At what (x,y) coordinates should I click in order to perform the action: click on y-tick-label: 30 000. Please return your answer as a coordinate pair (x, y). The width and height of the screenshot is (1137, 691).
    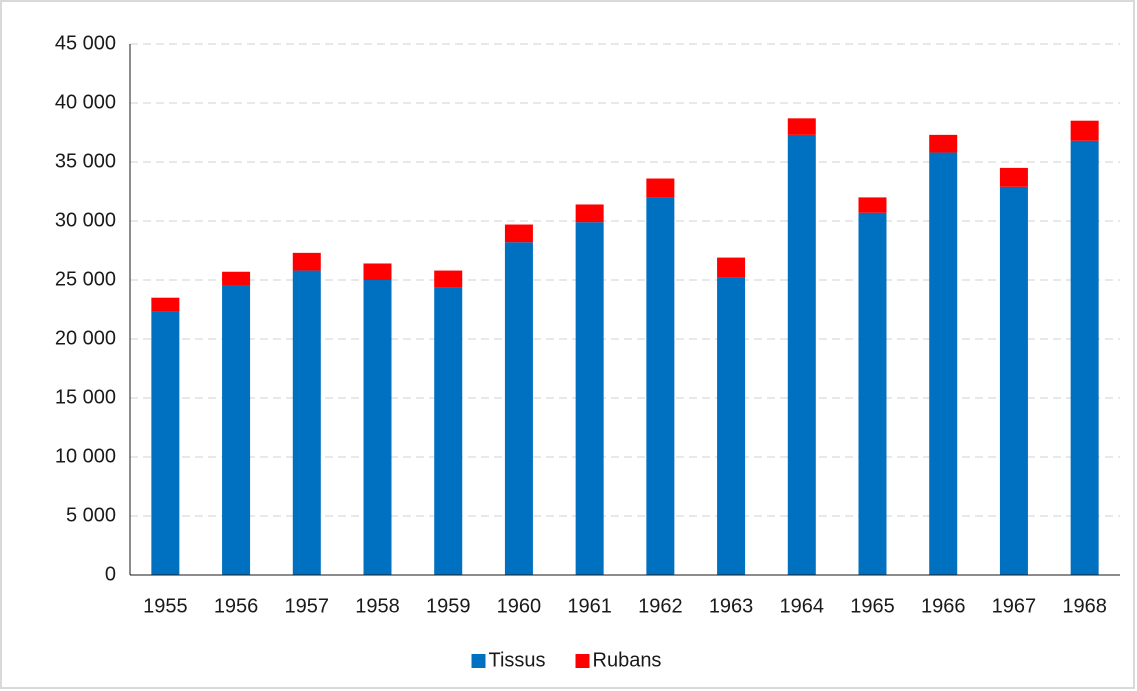
    Looking at the image, I should click on (85, 220).